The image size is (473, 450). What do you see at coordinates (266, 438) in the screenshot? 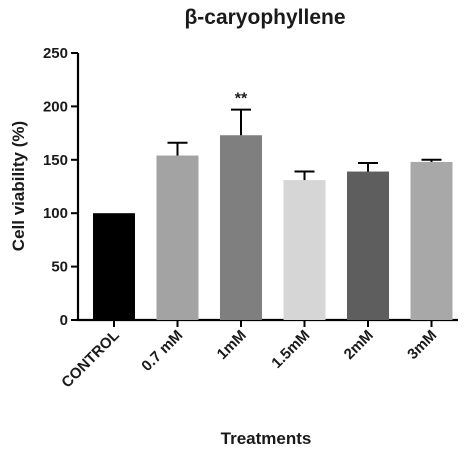
I see `x-axis-label: Treatments` at bounding box center [266, 438].